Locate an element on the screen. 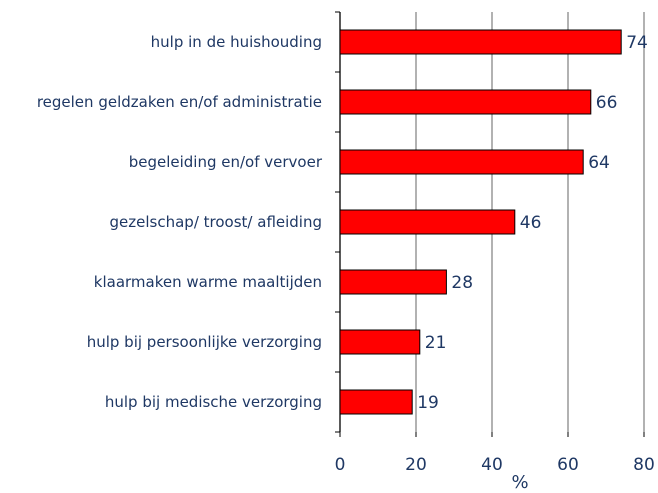  x-axis-title: % is located at coordinates (519, 482).